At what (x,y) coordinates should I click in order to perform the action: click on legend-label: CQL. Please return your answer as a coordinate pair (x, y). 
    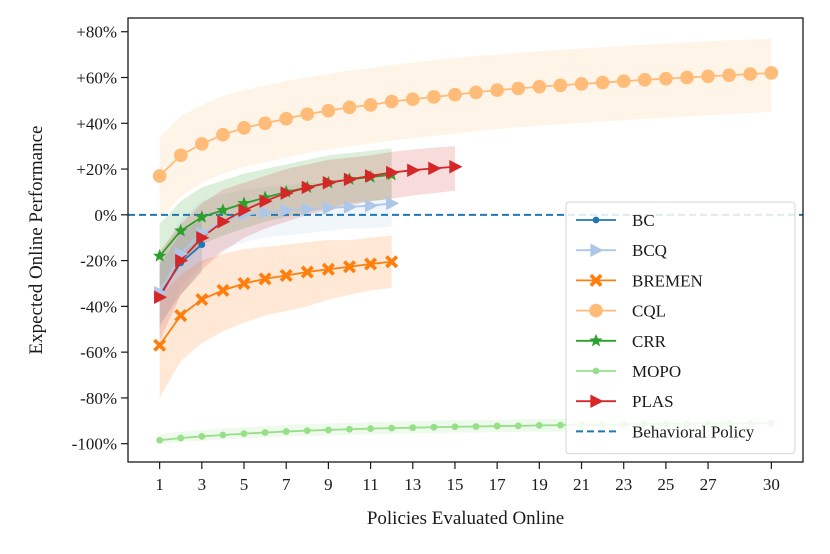
    Looking at the image, I should click on (649, 311).